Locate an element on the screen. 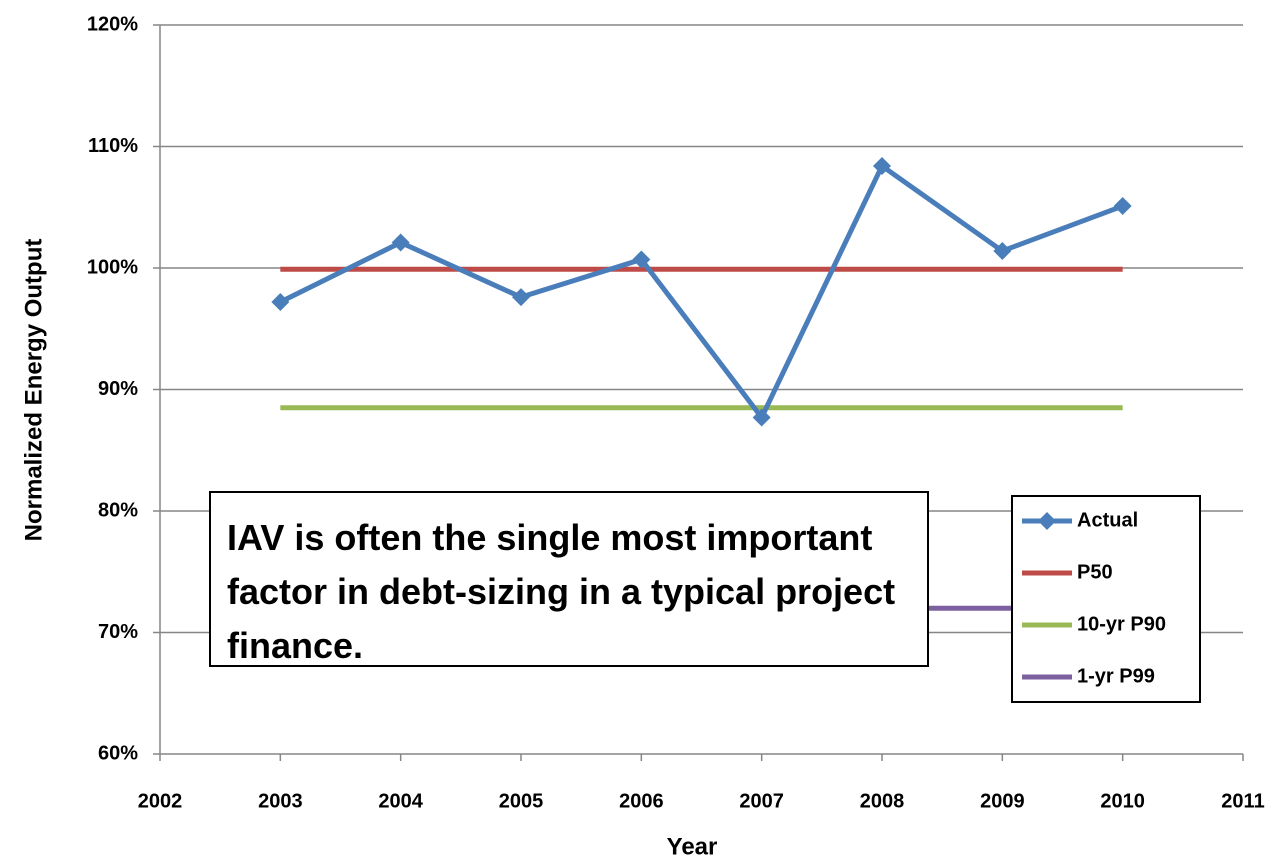 The image size is (1275, 865). x-tick-label: 2005 is located at coordinates (521, 801).